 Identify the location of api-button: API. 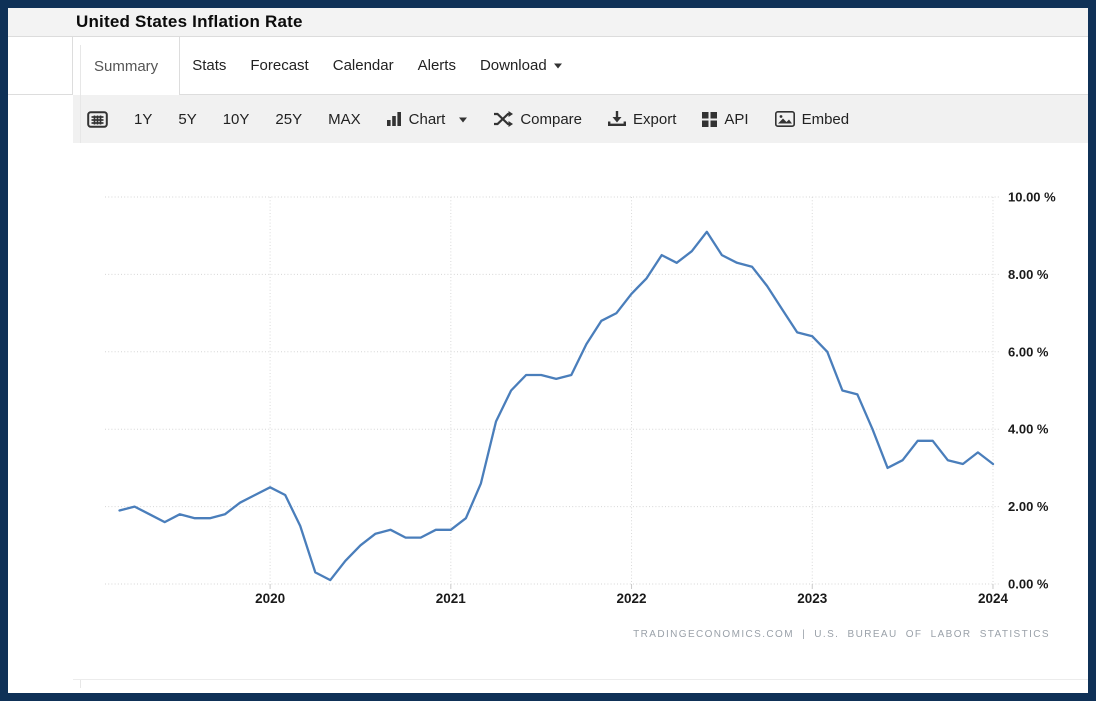
(725, 119).